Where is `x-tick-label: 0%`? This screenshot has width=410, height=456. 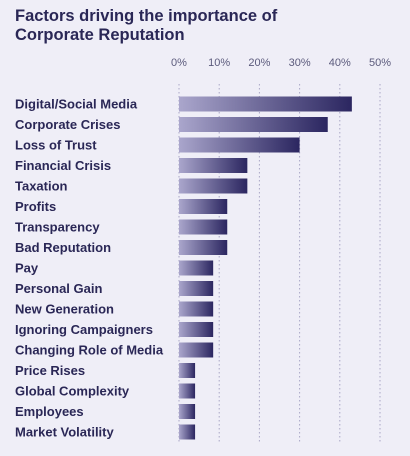 x-tick-label: 0% is located at coordinates (179, 63).